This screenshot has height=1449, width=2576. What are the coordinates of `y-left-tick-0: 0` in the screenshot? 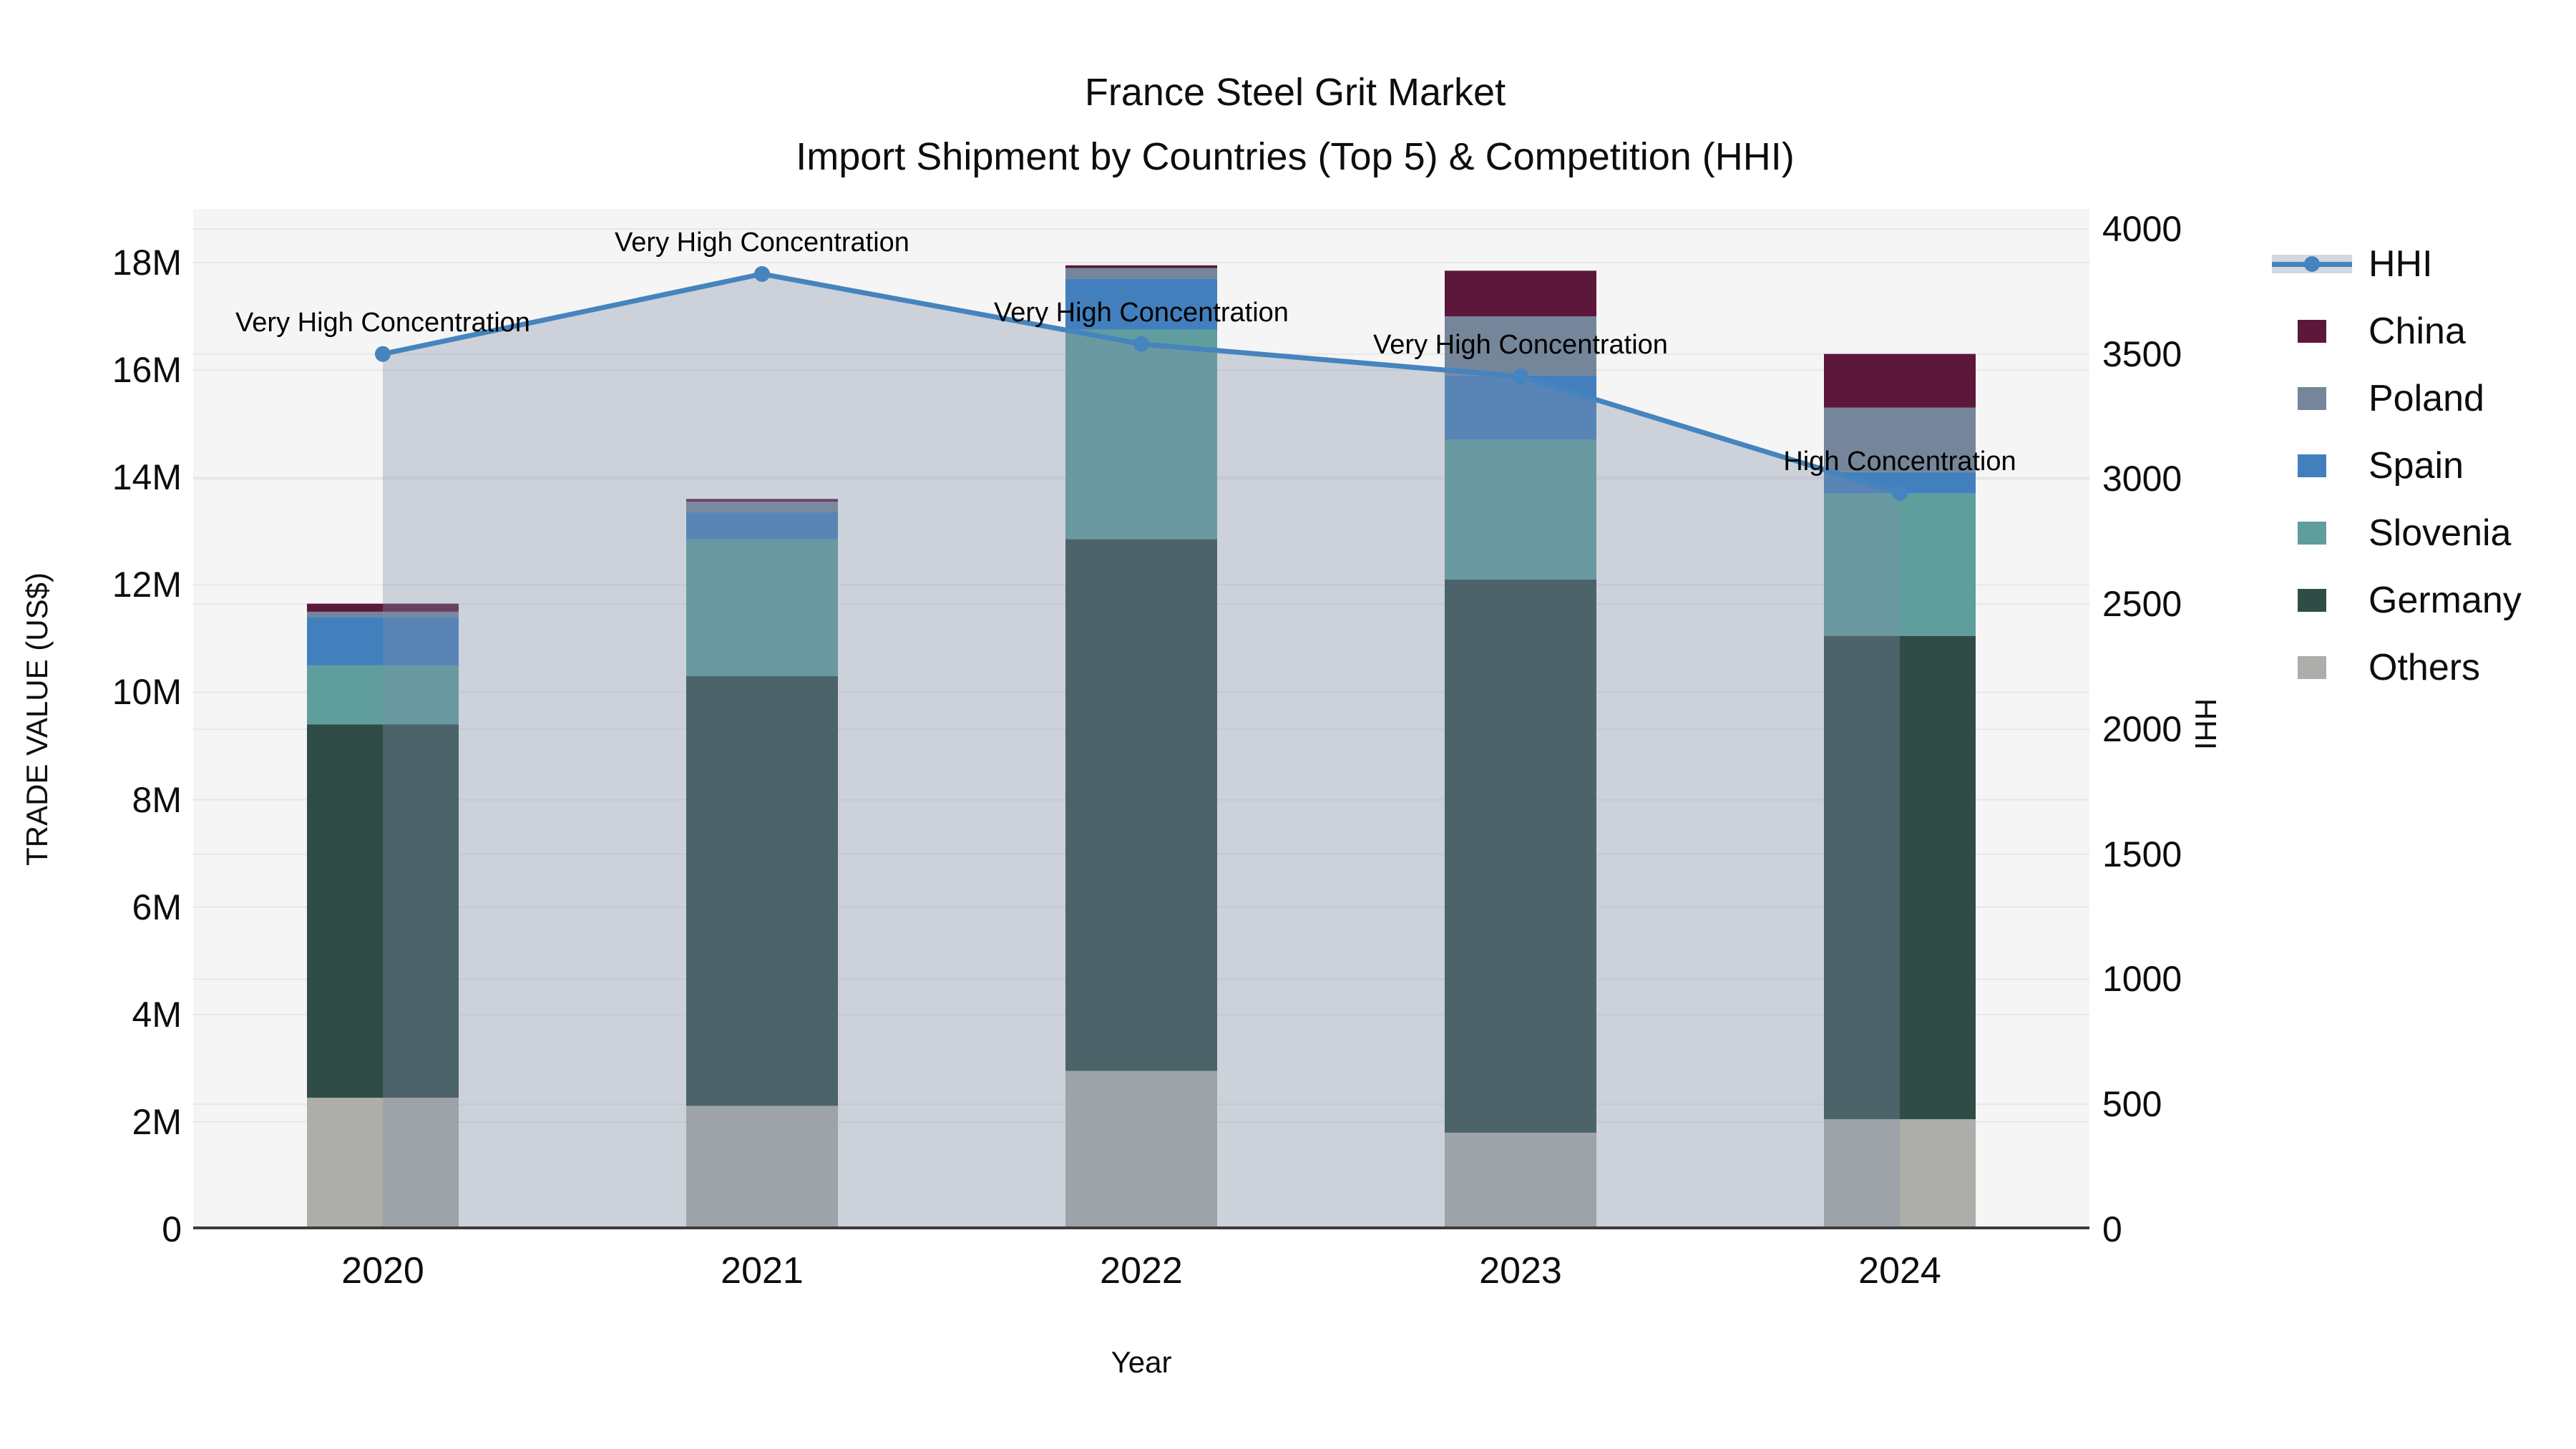 It's located at (172, 1229).